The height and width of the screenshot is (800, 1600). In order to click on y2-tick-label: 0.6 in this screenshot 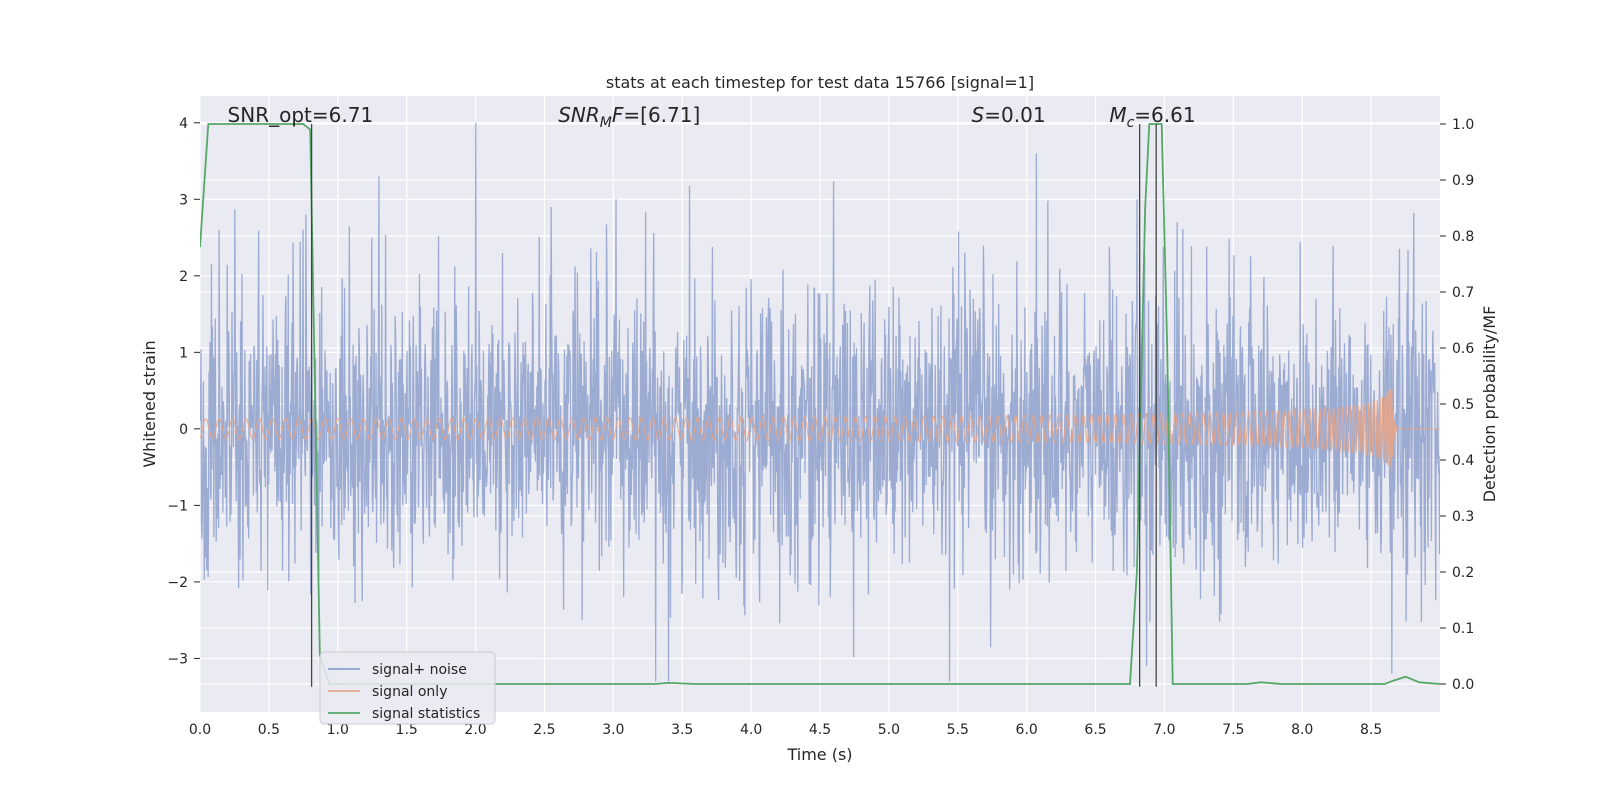, I will do `click(1463, 349)`.